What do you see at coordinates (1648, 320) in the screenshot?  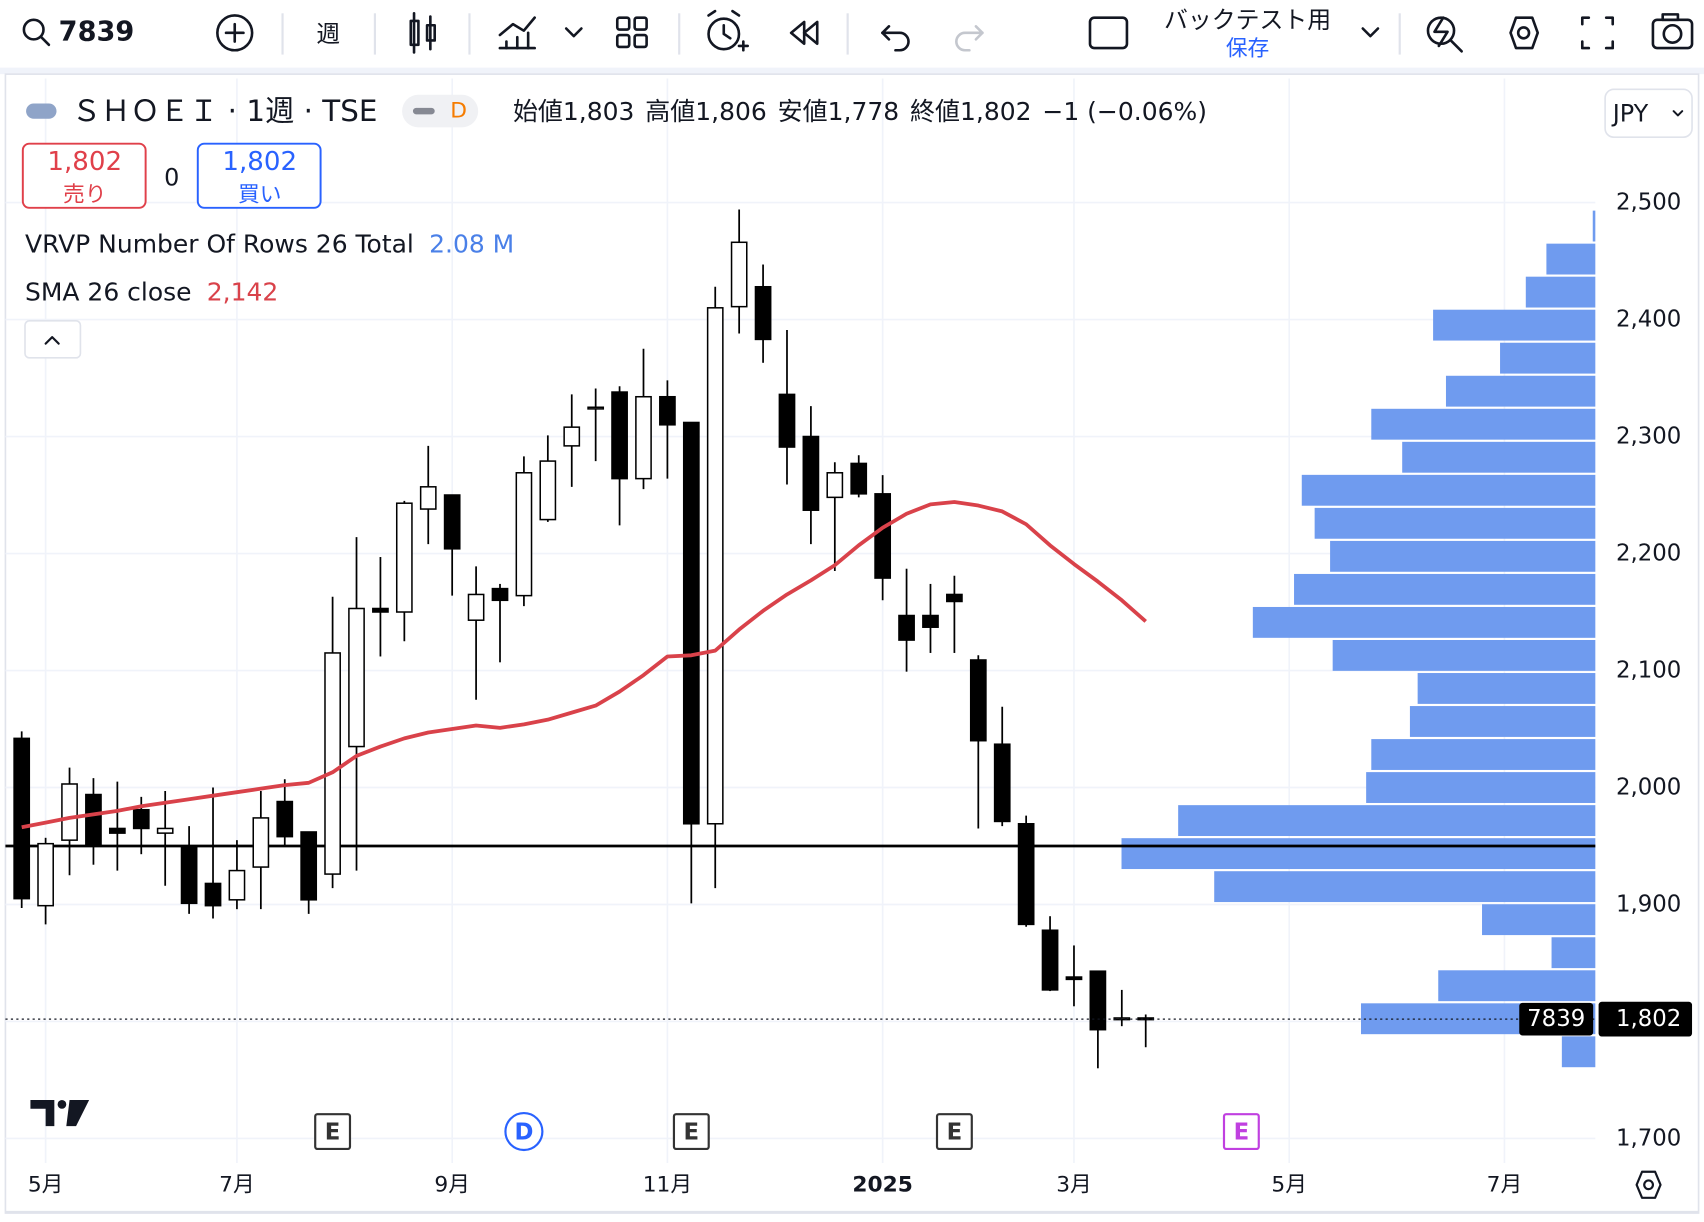 I see `y-tick-label: 2,400` at bounding box center [1648, 320].